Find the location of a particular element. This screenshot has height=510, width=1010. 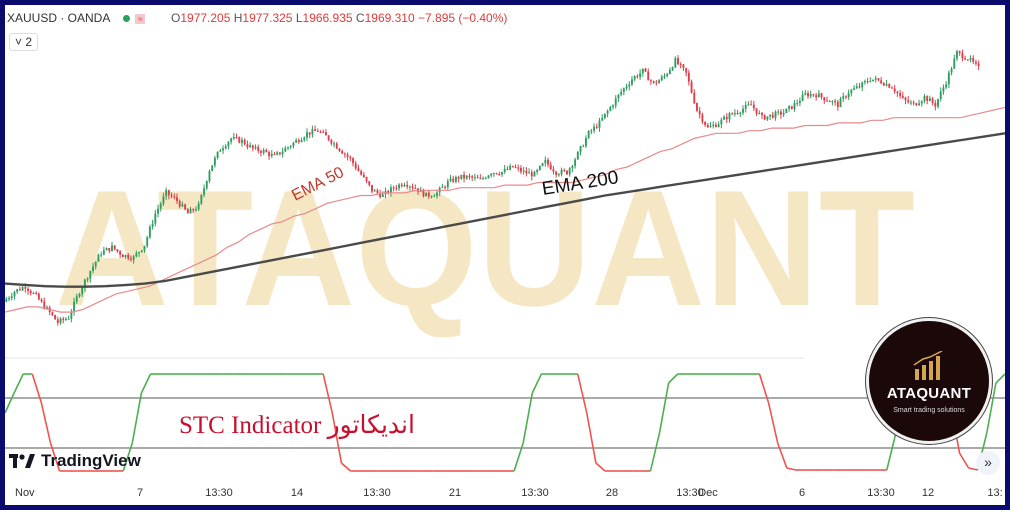

high-label: H is located at coordinates (238, 18).